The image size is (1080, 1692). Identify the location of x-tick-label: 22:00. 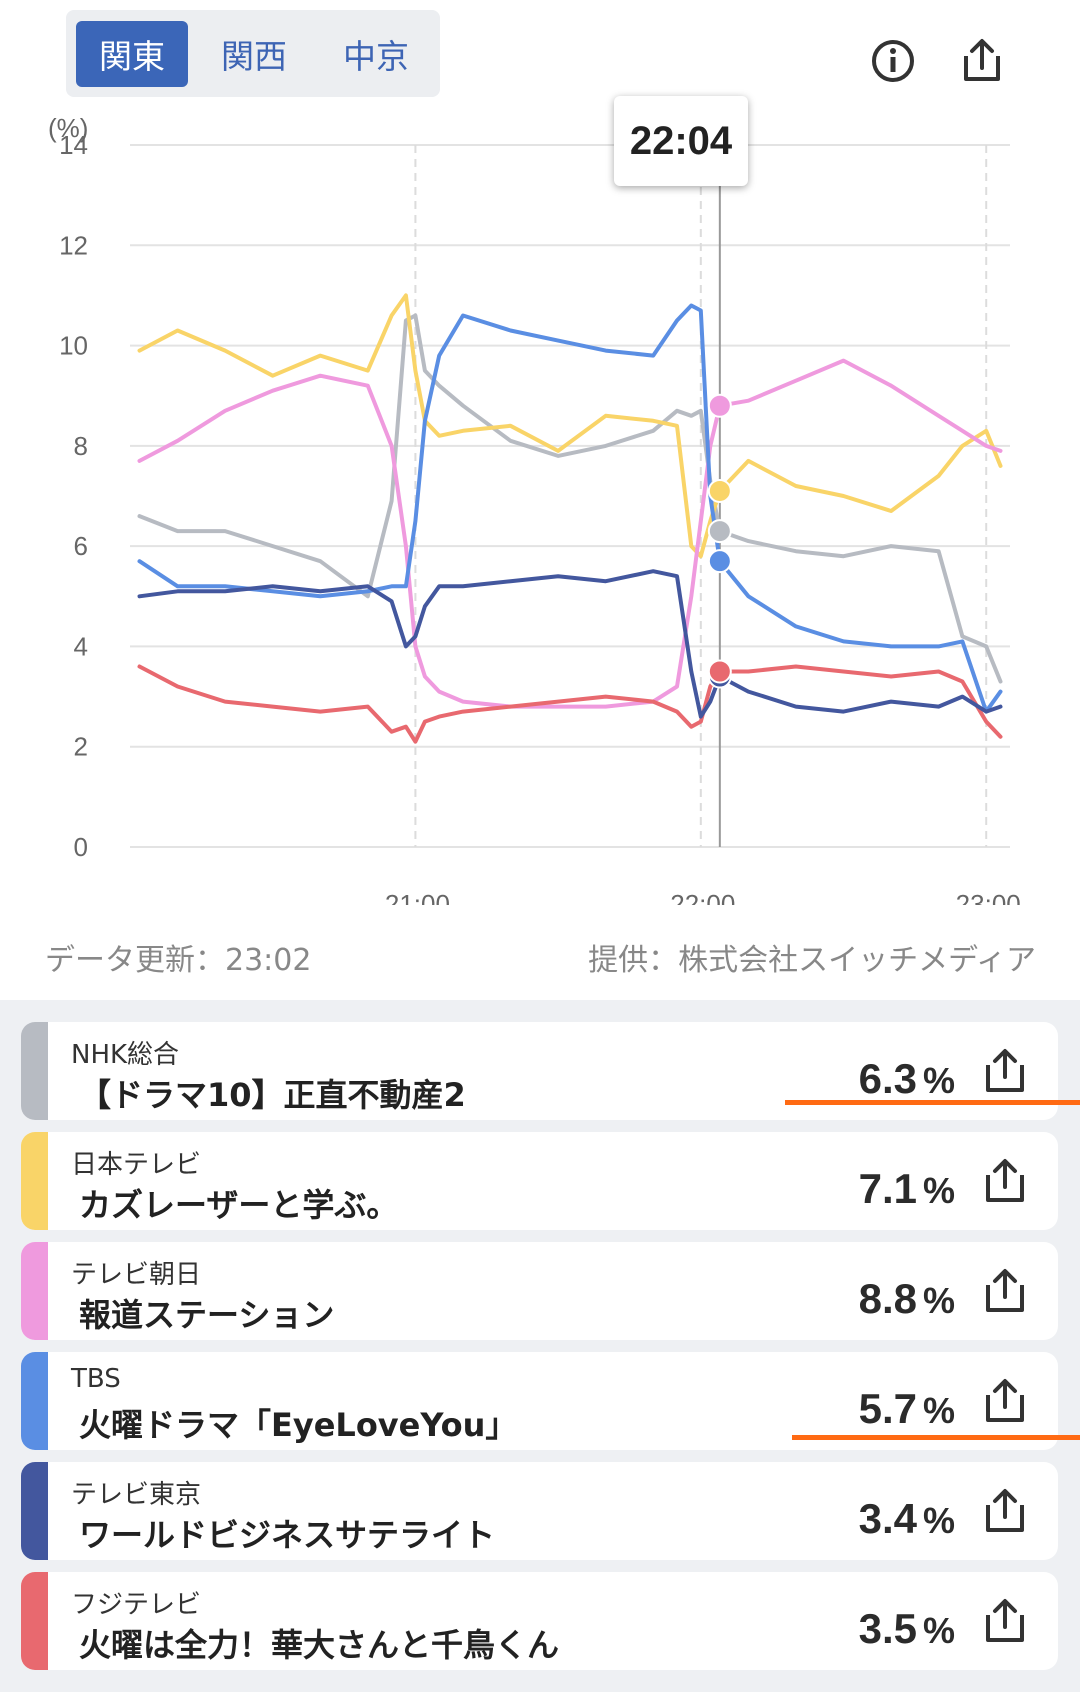
(702, 897).